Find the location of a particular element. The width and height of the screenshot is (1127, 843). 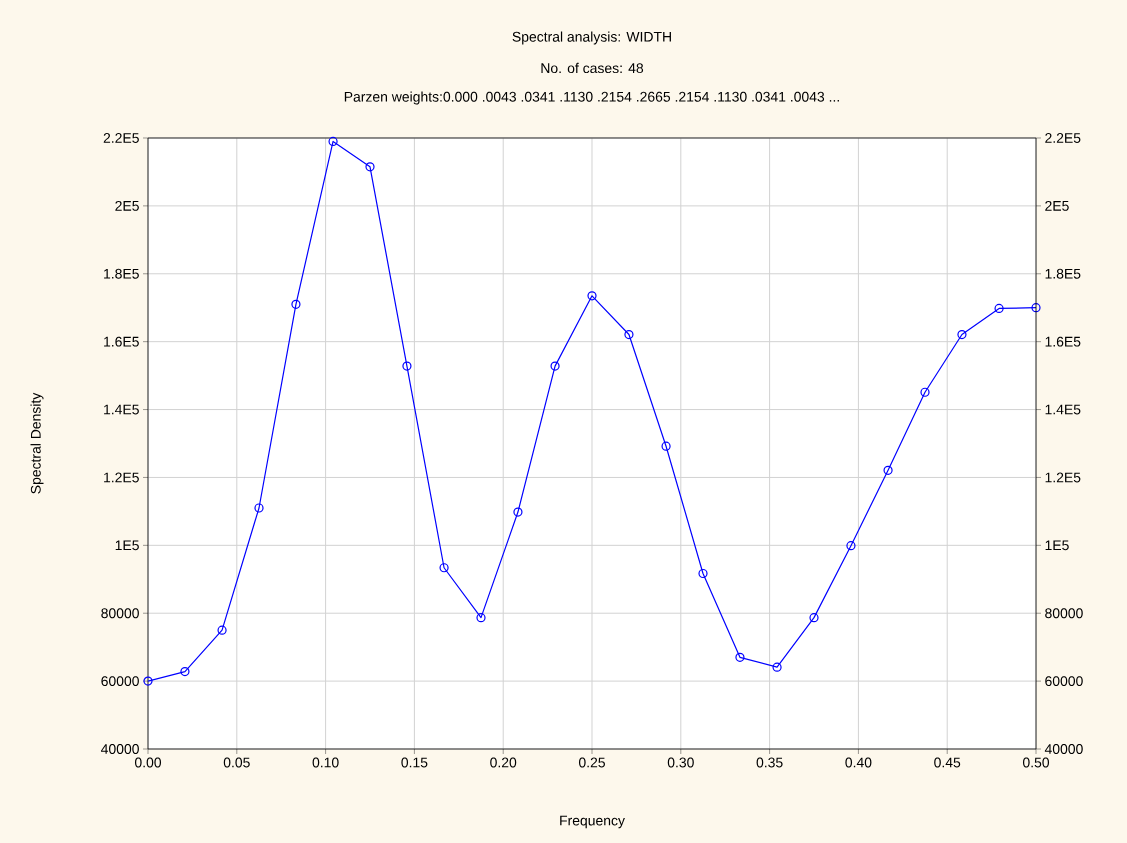

chart-title: Spectral analysis: WIDTH is located at coordinates (591, 38).